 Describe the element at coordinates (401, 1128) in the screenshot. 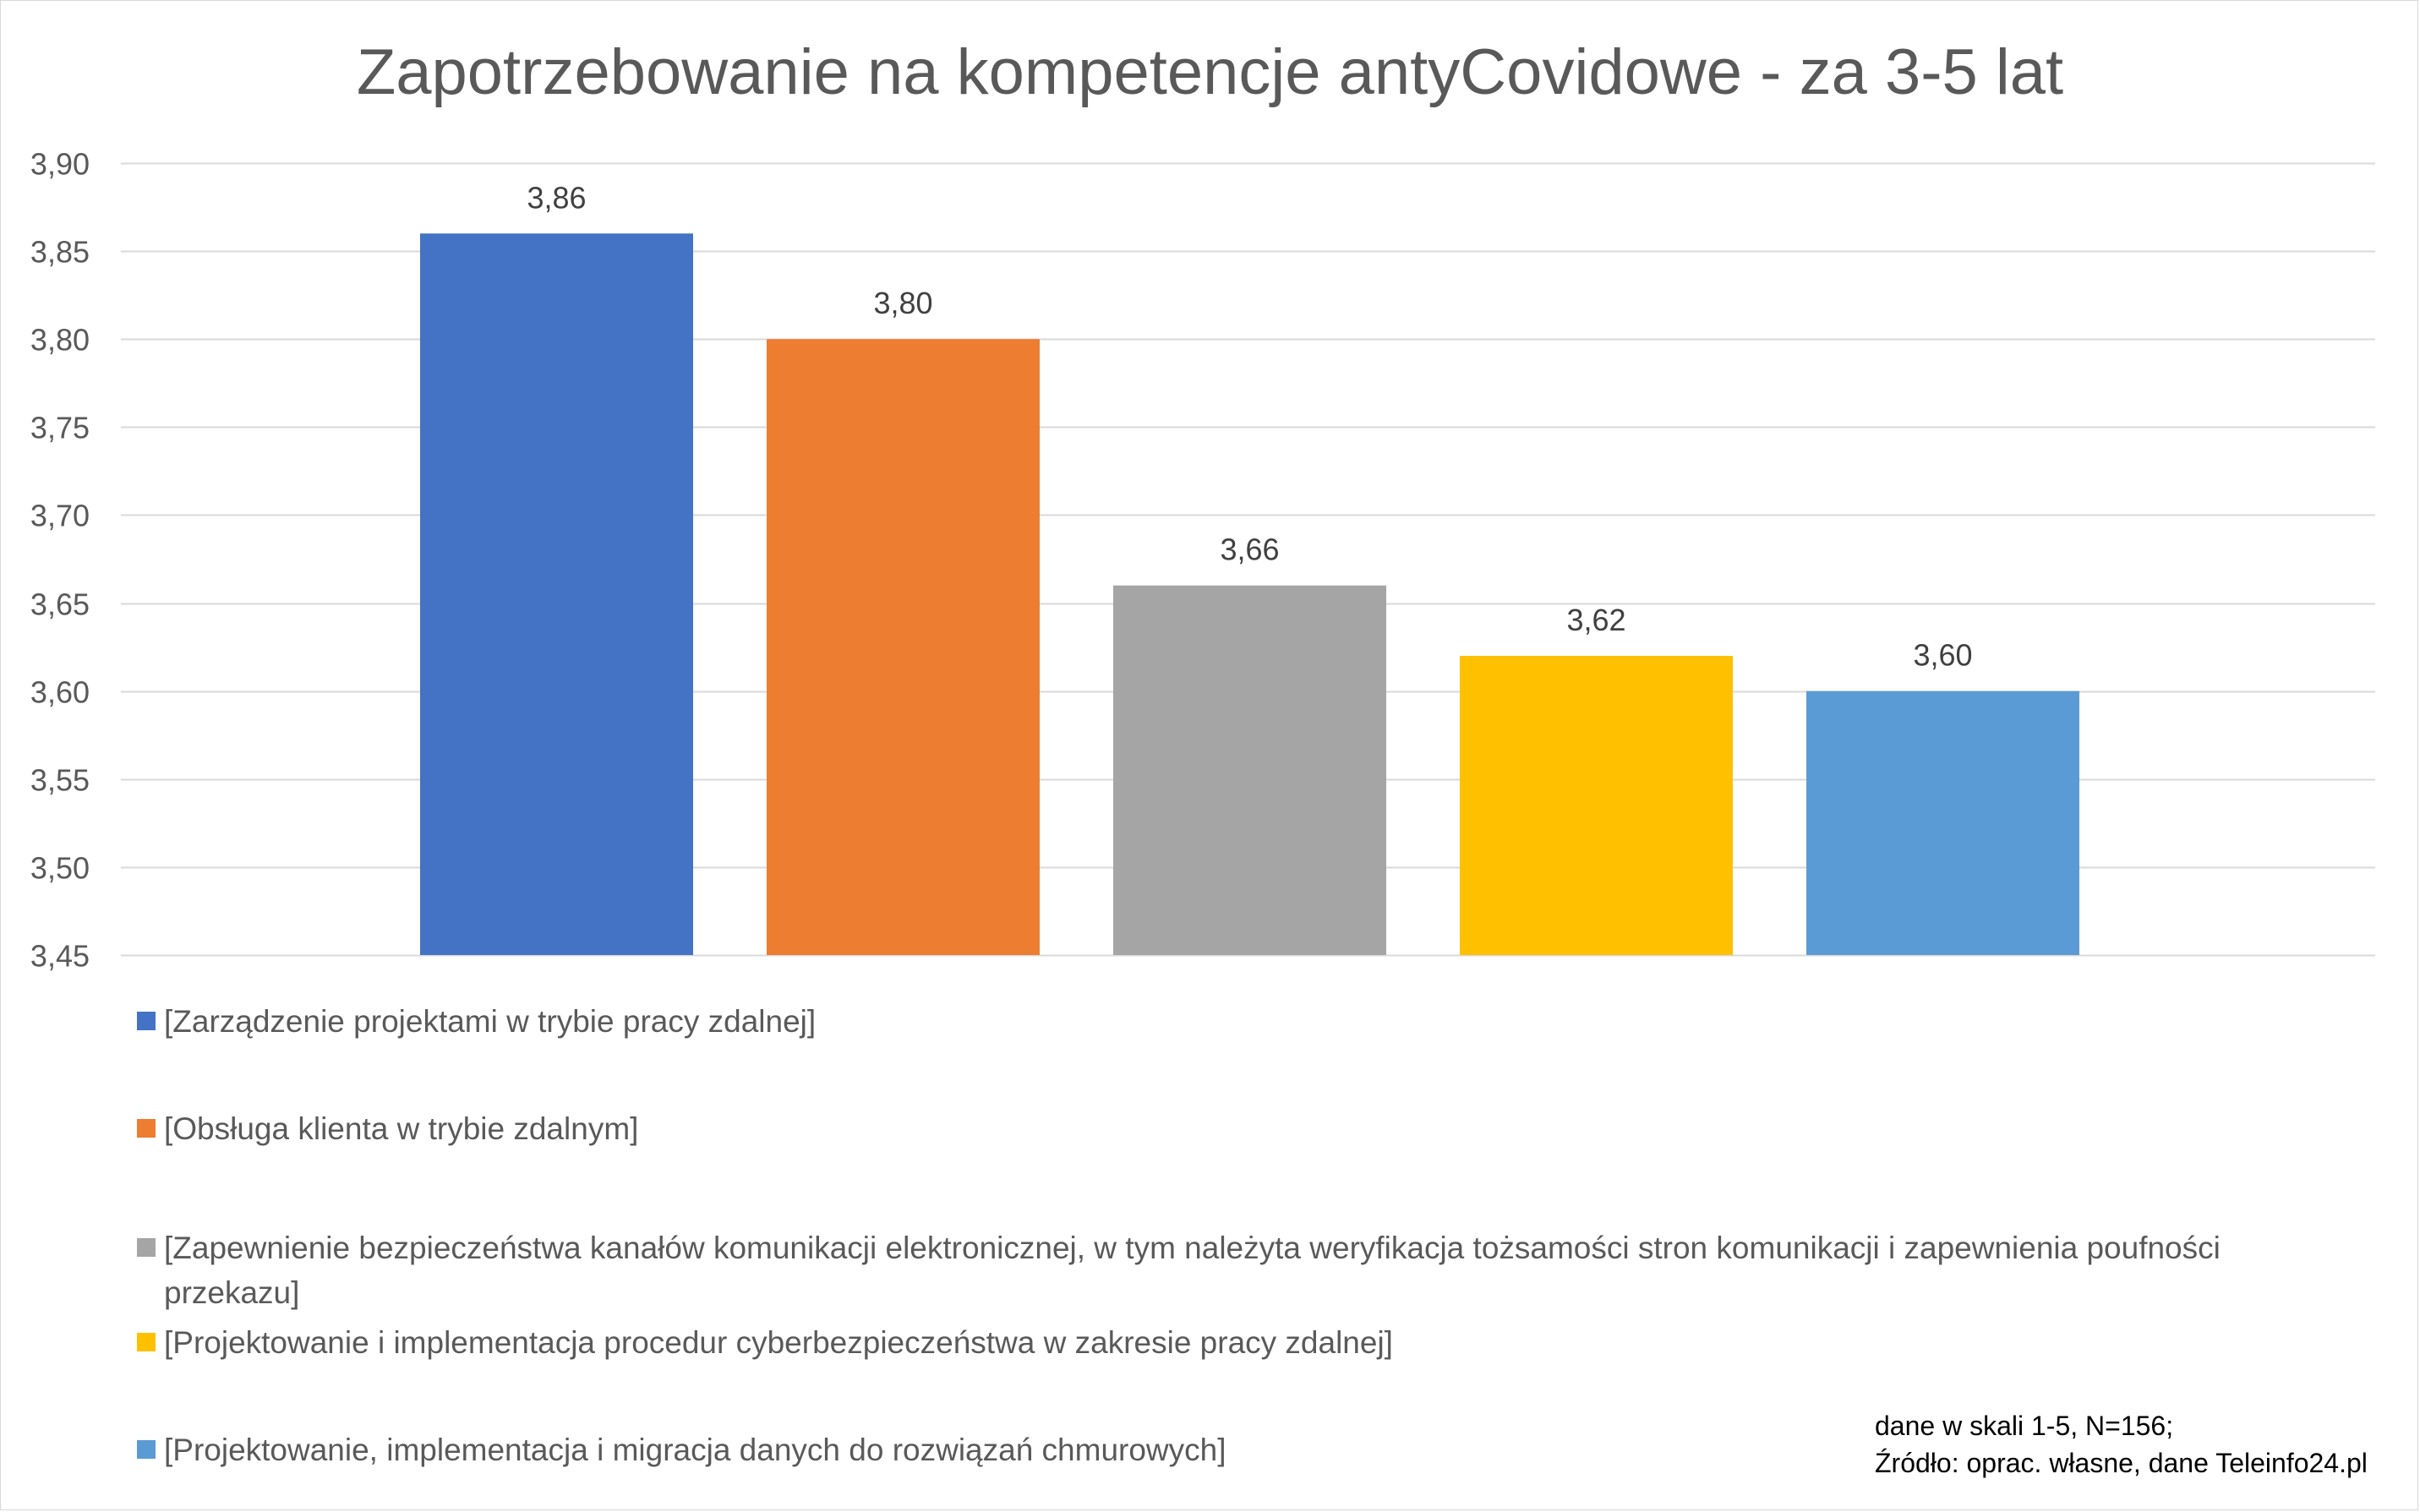

I see `legend-label: [Obsługa klienta w trybie zdalnym]` at that location.